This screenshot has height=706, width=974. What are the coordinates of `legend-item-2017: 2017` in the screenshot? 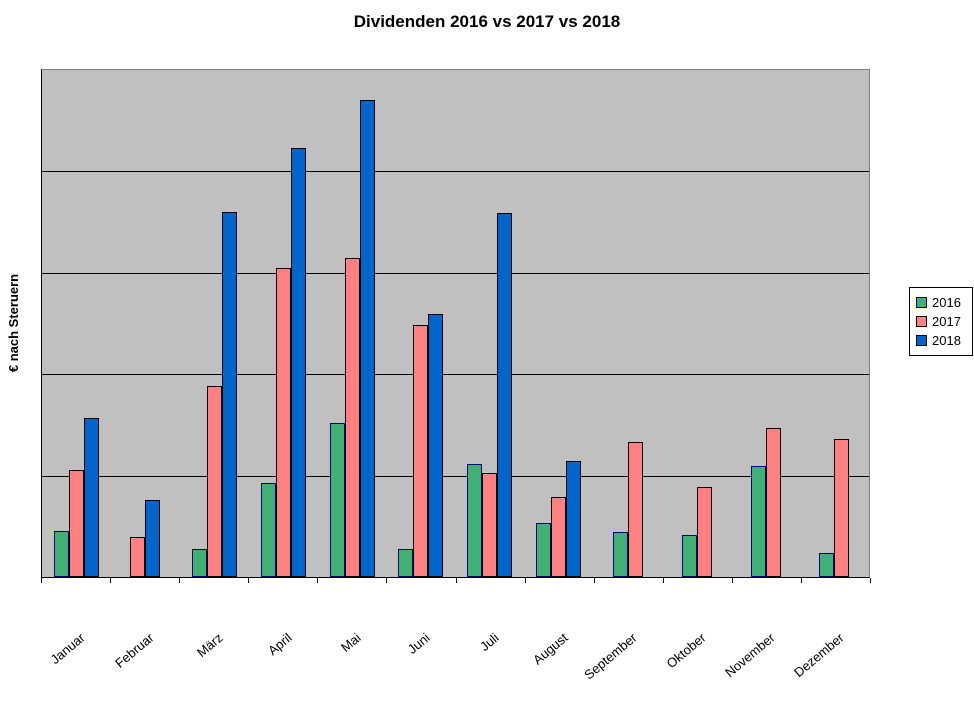 It's located at (944, 321).